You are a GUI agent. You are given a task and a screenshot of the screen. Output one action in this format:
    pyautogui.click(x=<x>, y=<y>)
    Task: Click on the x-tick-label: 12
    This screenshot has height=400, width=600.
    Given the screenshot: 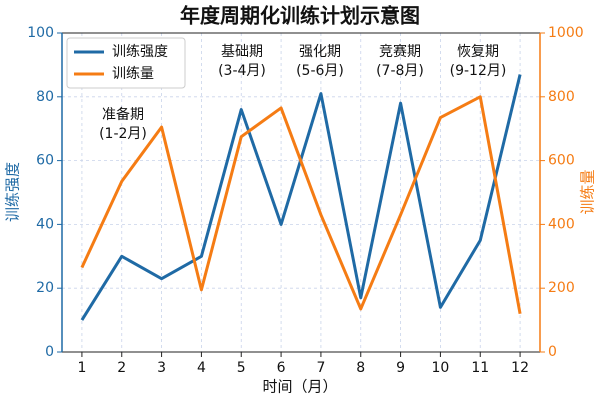 What is the action you would take?
    pyautogui.click(x=520, y=368)
    